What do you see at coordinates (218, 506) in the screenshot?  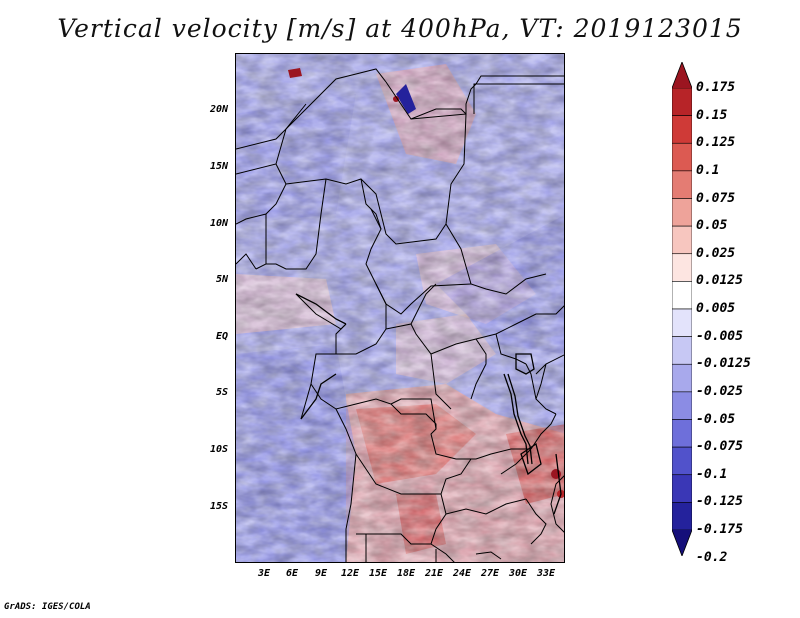 I see `lat-label-15s: 15S` at bounding box center [218, 506].